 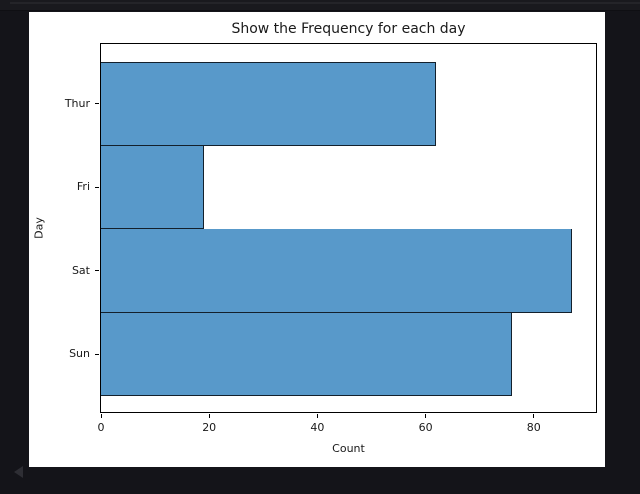 I want to click on bar-sun, so click(x=307, y=354).